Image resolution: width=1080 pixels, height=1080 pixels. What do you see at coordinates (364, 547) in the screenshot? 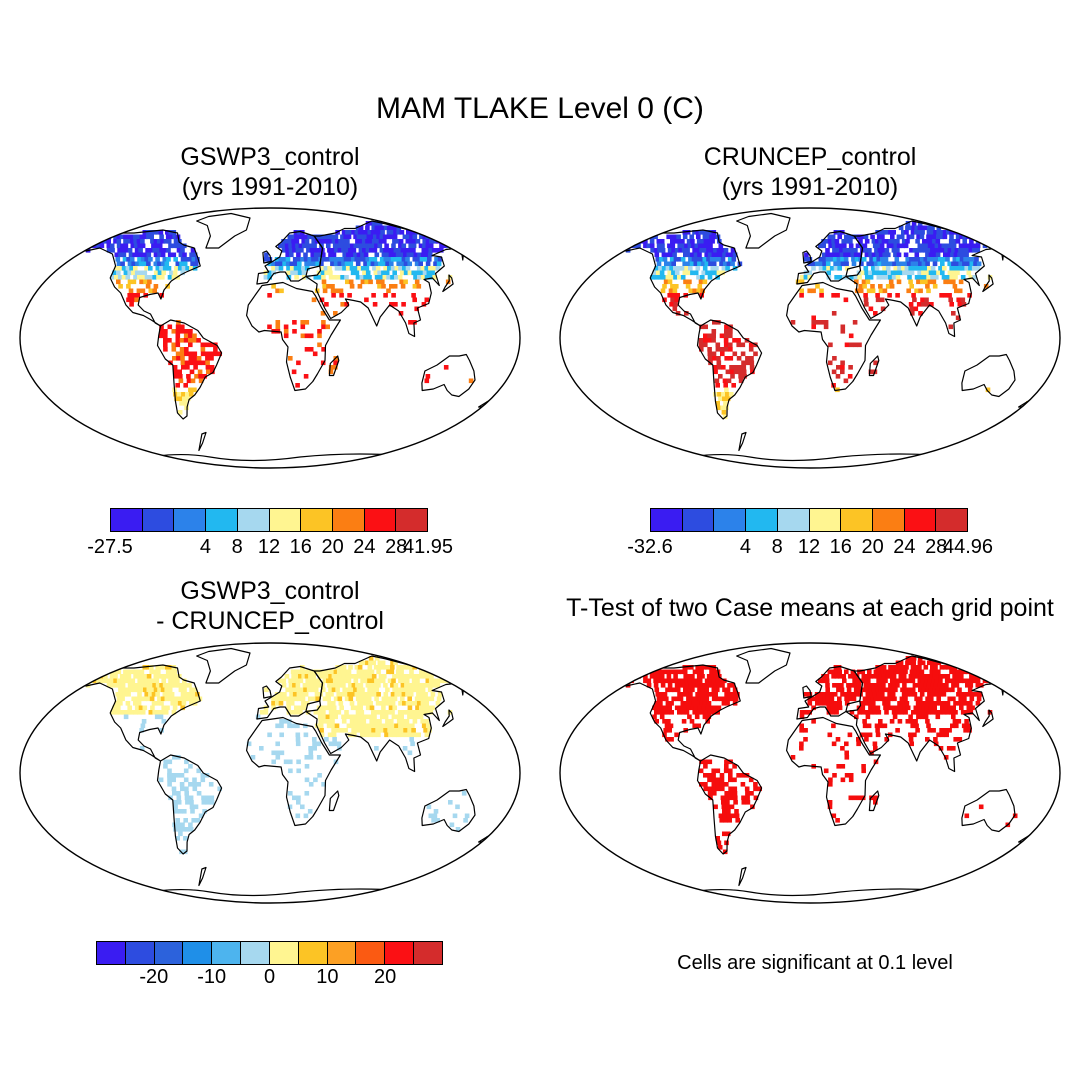
I see `colorbar-tick-label: 24` at bounding box center [364, 547].